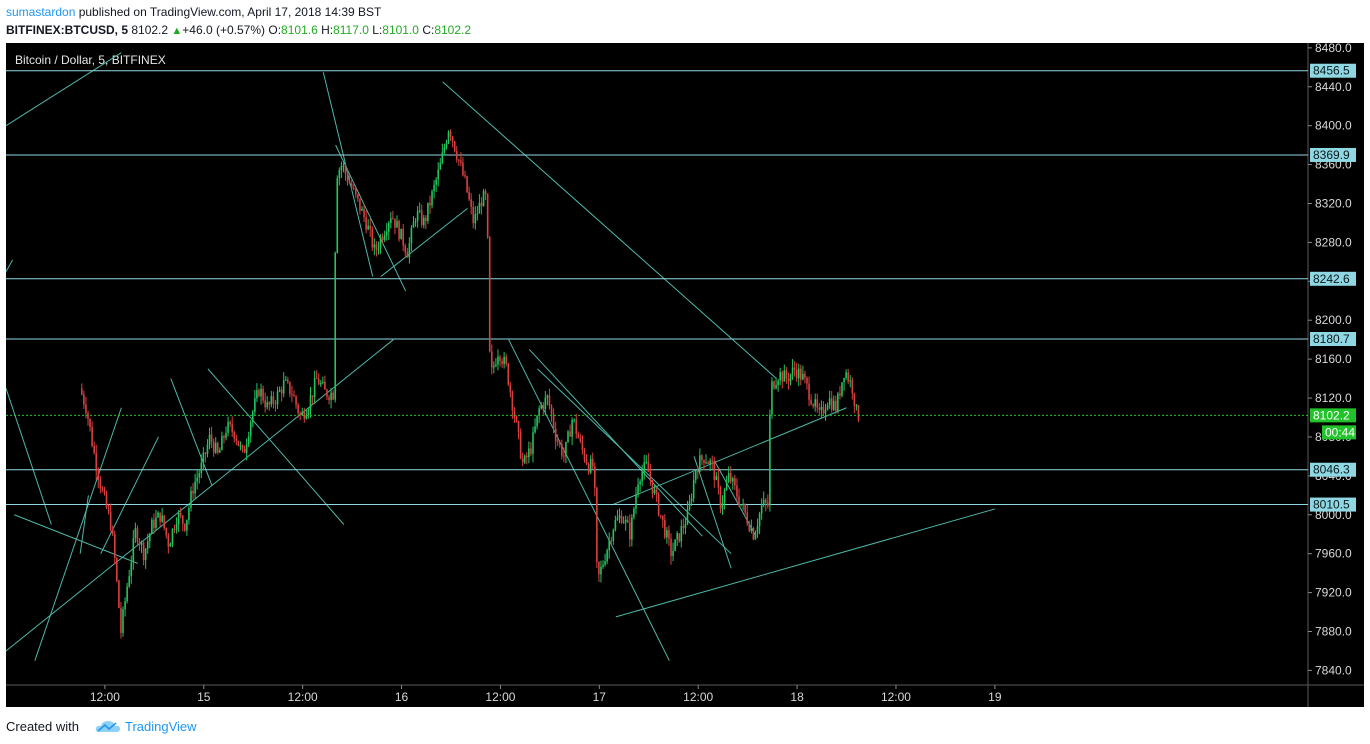 The height and width of the screenshot is (744, 1370). I want to click on x-tick-label: 19, so click(995, 697).